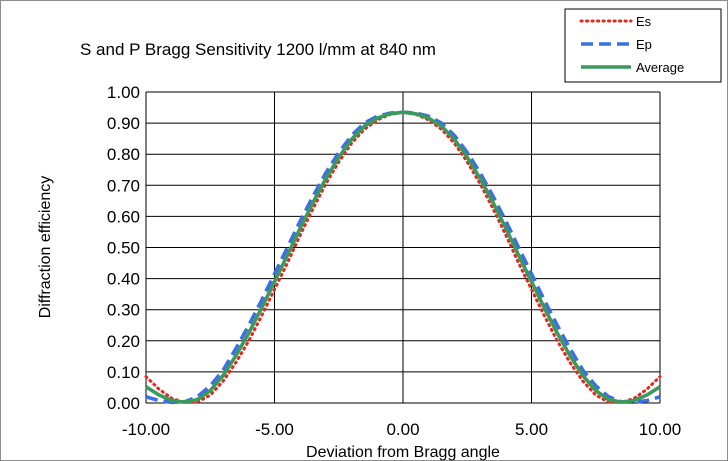 The width and height of the screenshot is (728, 461). Describe the element at coordinates (660, 429) in the screenshot. I see `x-tick-label: 10.00` at that location.